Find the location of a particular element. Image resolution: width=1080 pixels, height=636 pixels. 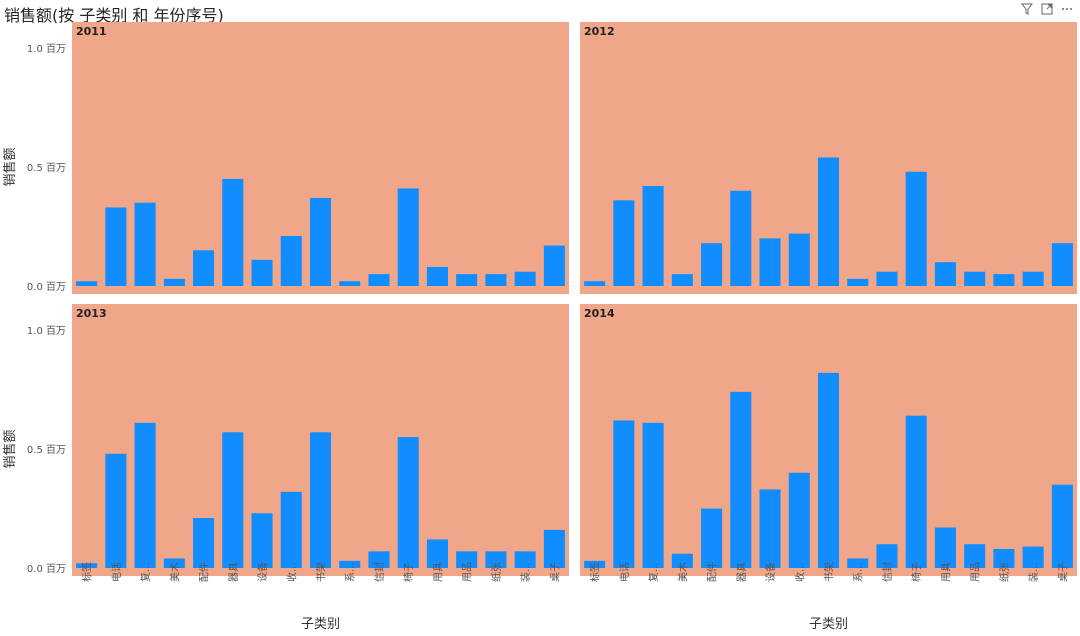

more-options-icon is located at coordinates (1067, 9).